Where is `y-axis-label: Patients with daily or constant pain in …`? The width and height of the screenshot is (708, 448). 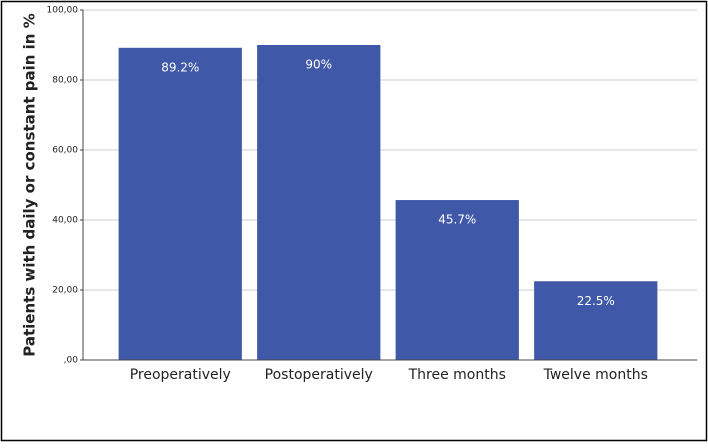 y-axis-label: Patients with daily or constant pain in … is located at coordinates (30, 184).